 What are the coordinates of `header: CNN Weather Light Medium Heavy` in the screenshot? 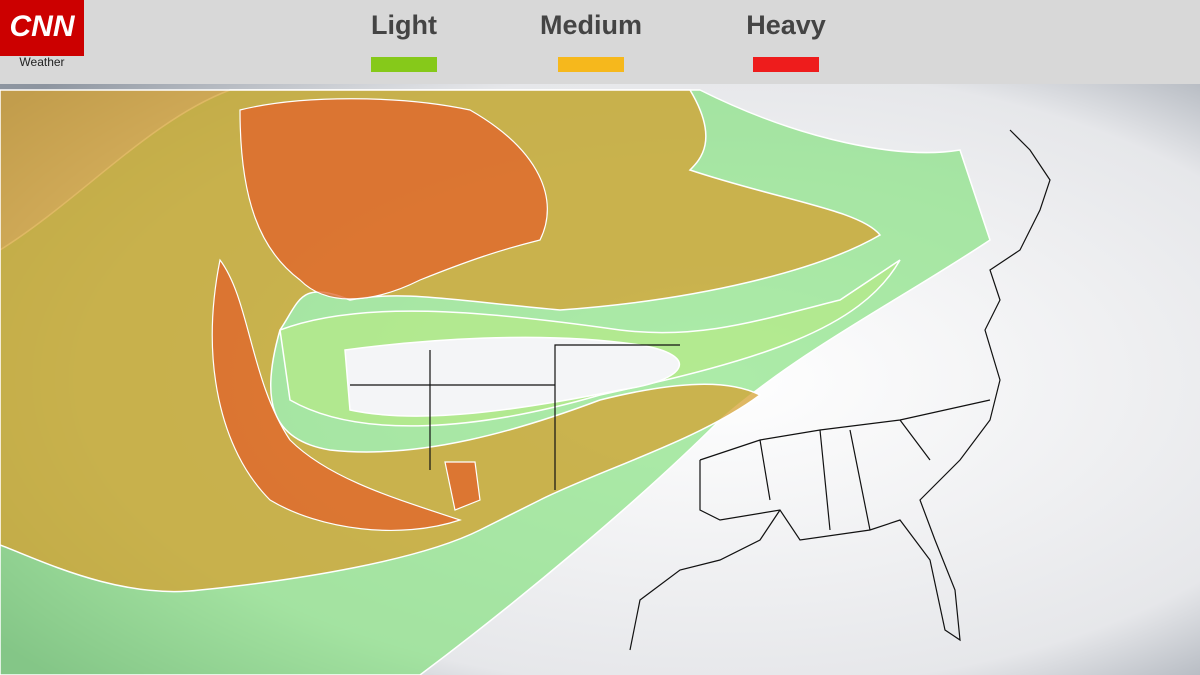 It's located at (600, 42).